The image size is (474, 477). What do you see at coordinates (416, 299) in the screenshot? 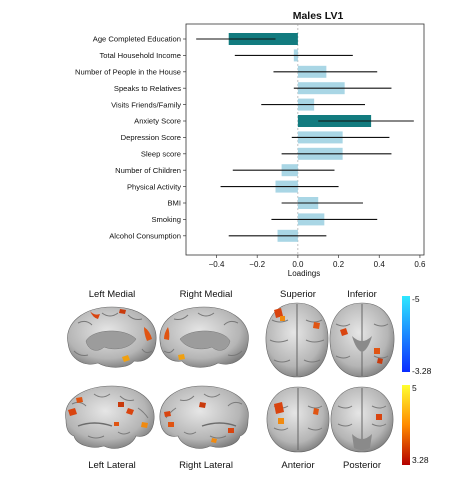
I see `colorbar-negative-top-label: -5` at bounding box center [416, 299].